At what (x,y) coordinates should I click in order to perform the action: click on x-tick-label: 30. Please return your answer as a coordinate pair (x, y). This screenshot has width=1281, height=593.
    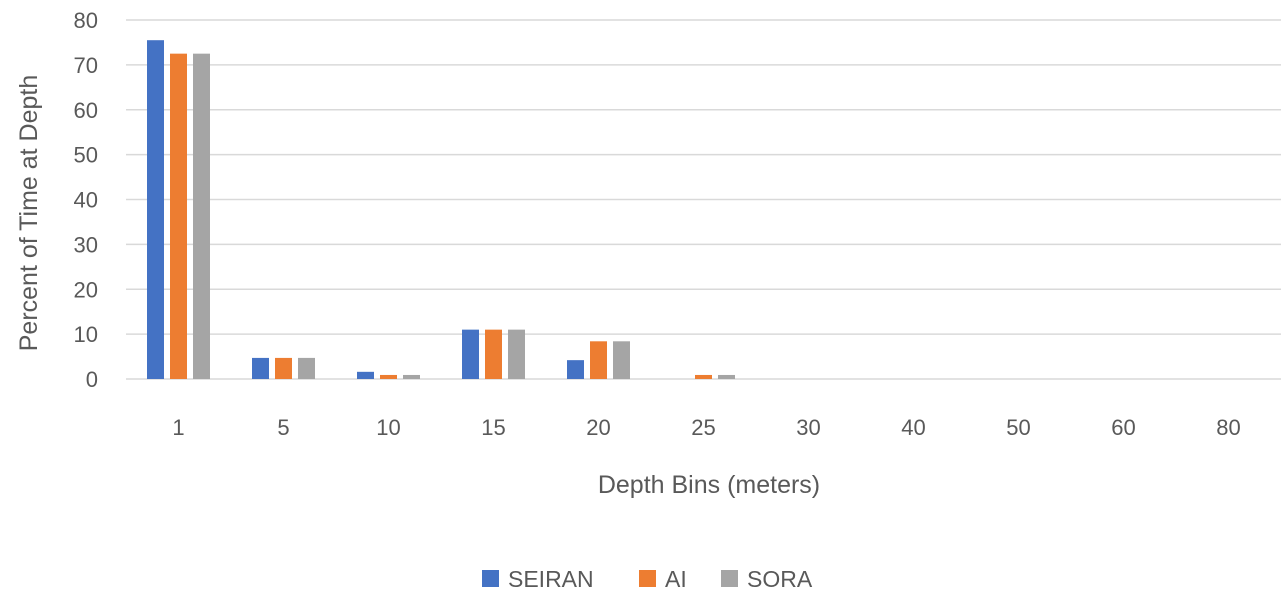
    Looking at the image, I should click on (808, 427).